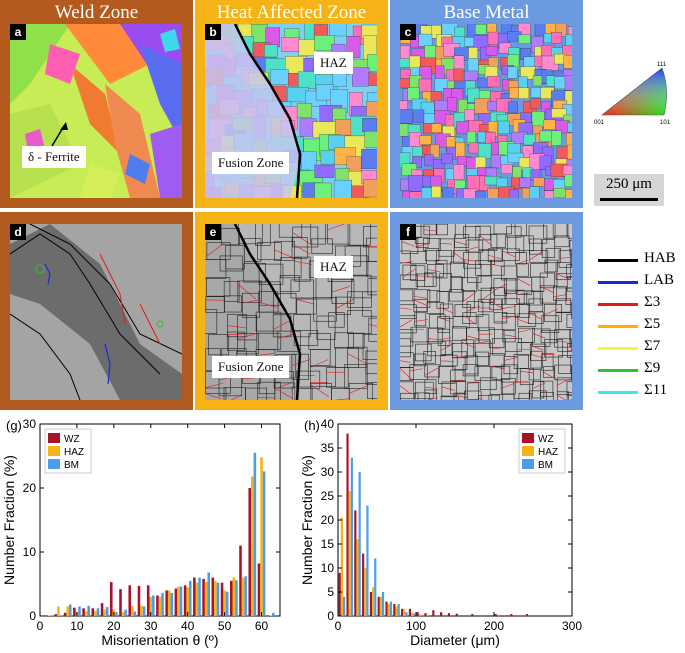  I want to click on panel-letter-b: b, so click(213, 32).